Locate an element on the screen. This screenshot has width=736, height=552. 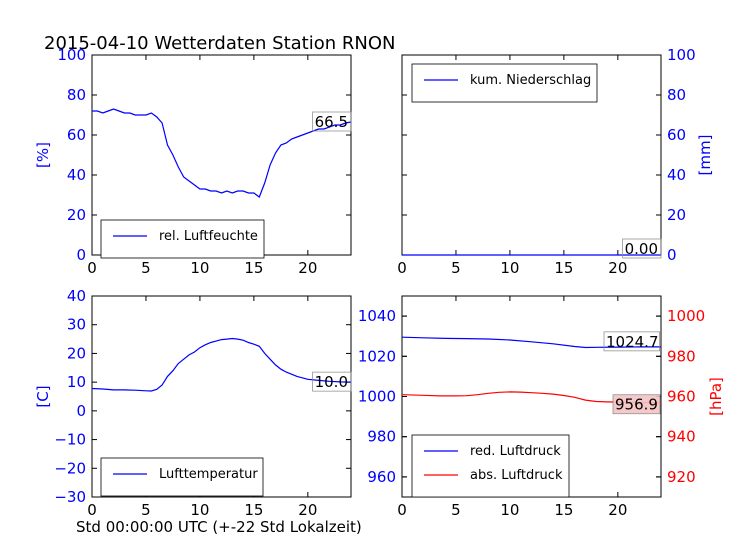
y-tick-label: −30 is located at coordinates (70, 497).